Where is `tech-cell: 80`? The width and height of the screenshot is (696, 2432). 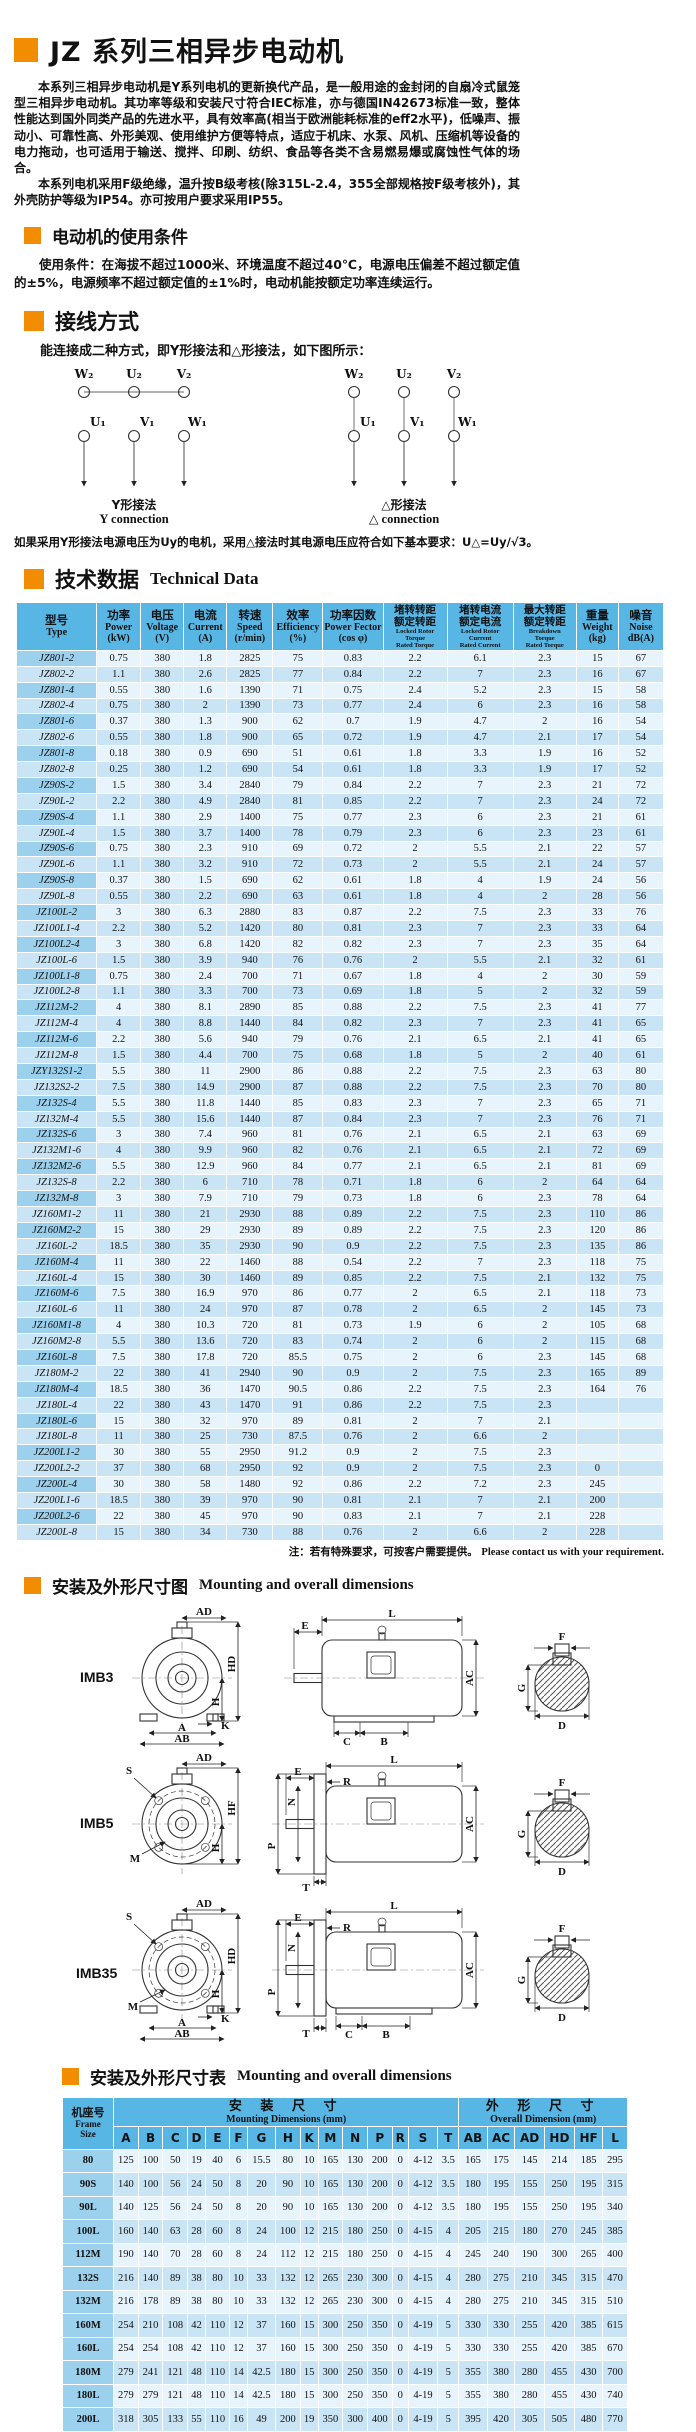
tech-cell: 80 is located at coordinates (641, 1071).